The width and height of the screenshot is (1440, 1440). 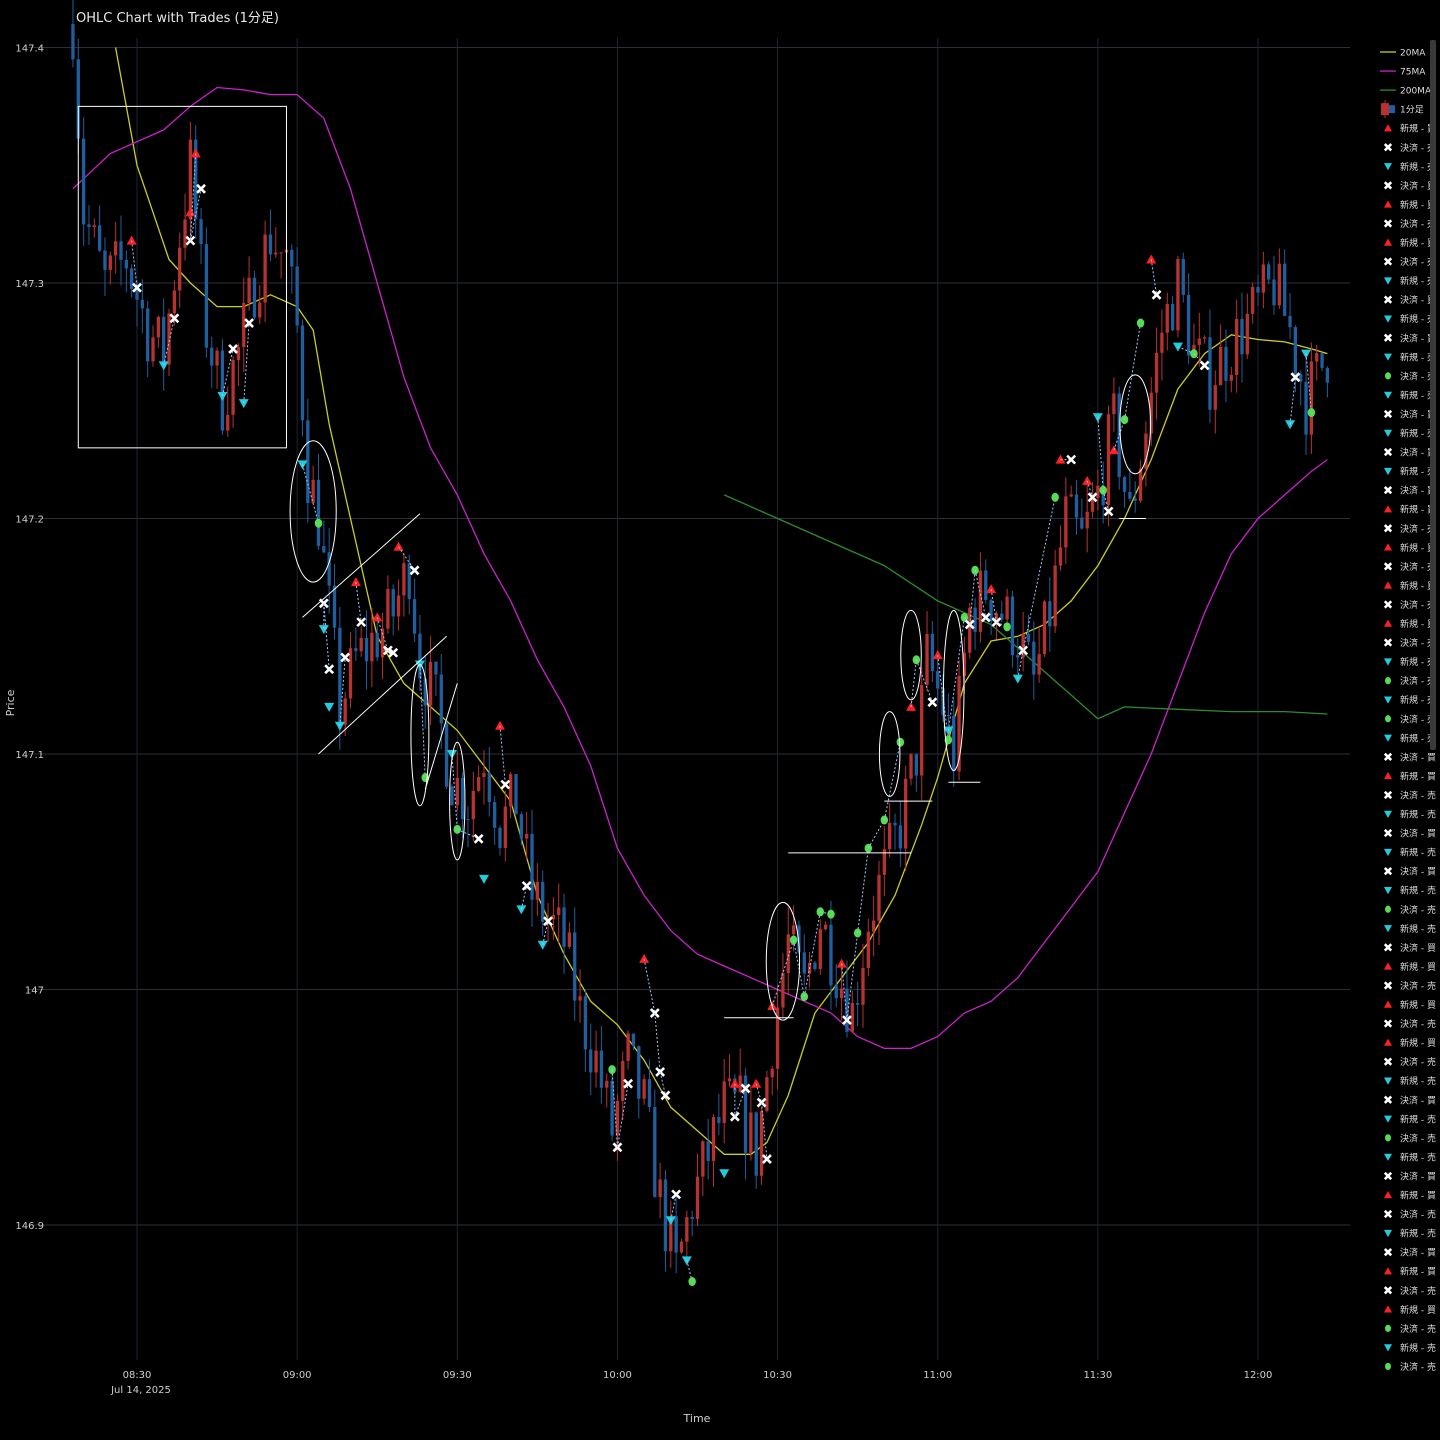 What do you see at coordinates (177, 18) in the screenshot?
I see `chart-title: OHLC Chart with Trades (1分足)` at bounding box center [177, 18].